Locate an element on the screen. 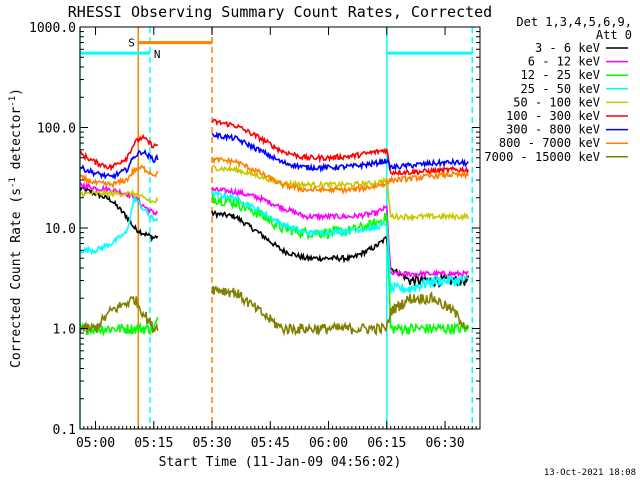 The image size is (640, 480). legend-label: 6 - 12 keV is located at coordinates (564, 62).